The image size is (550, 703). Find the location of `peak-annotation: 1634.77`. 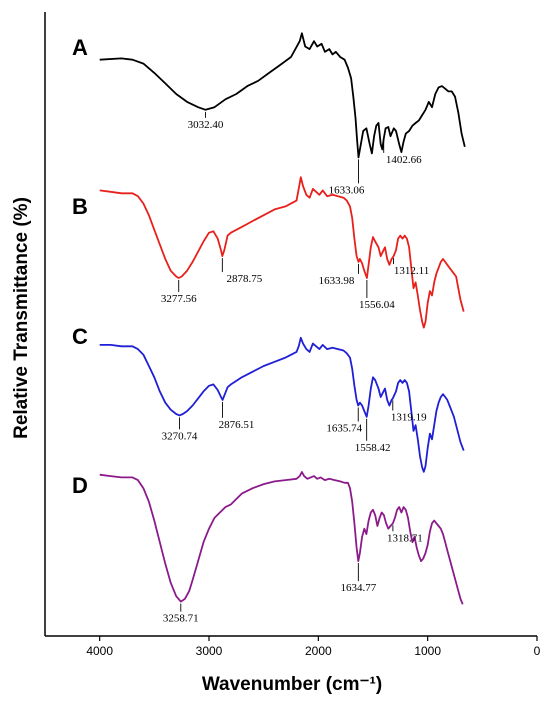

peak-annotation: 1634.77 is located at coordinates (358, 578).